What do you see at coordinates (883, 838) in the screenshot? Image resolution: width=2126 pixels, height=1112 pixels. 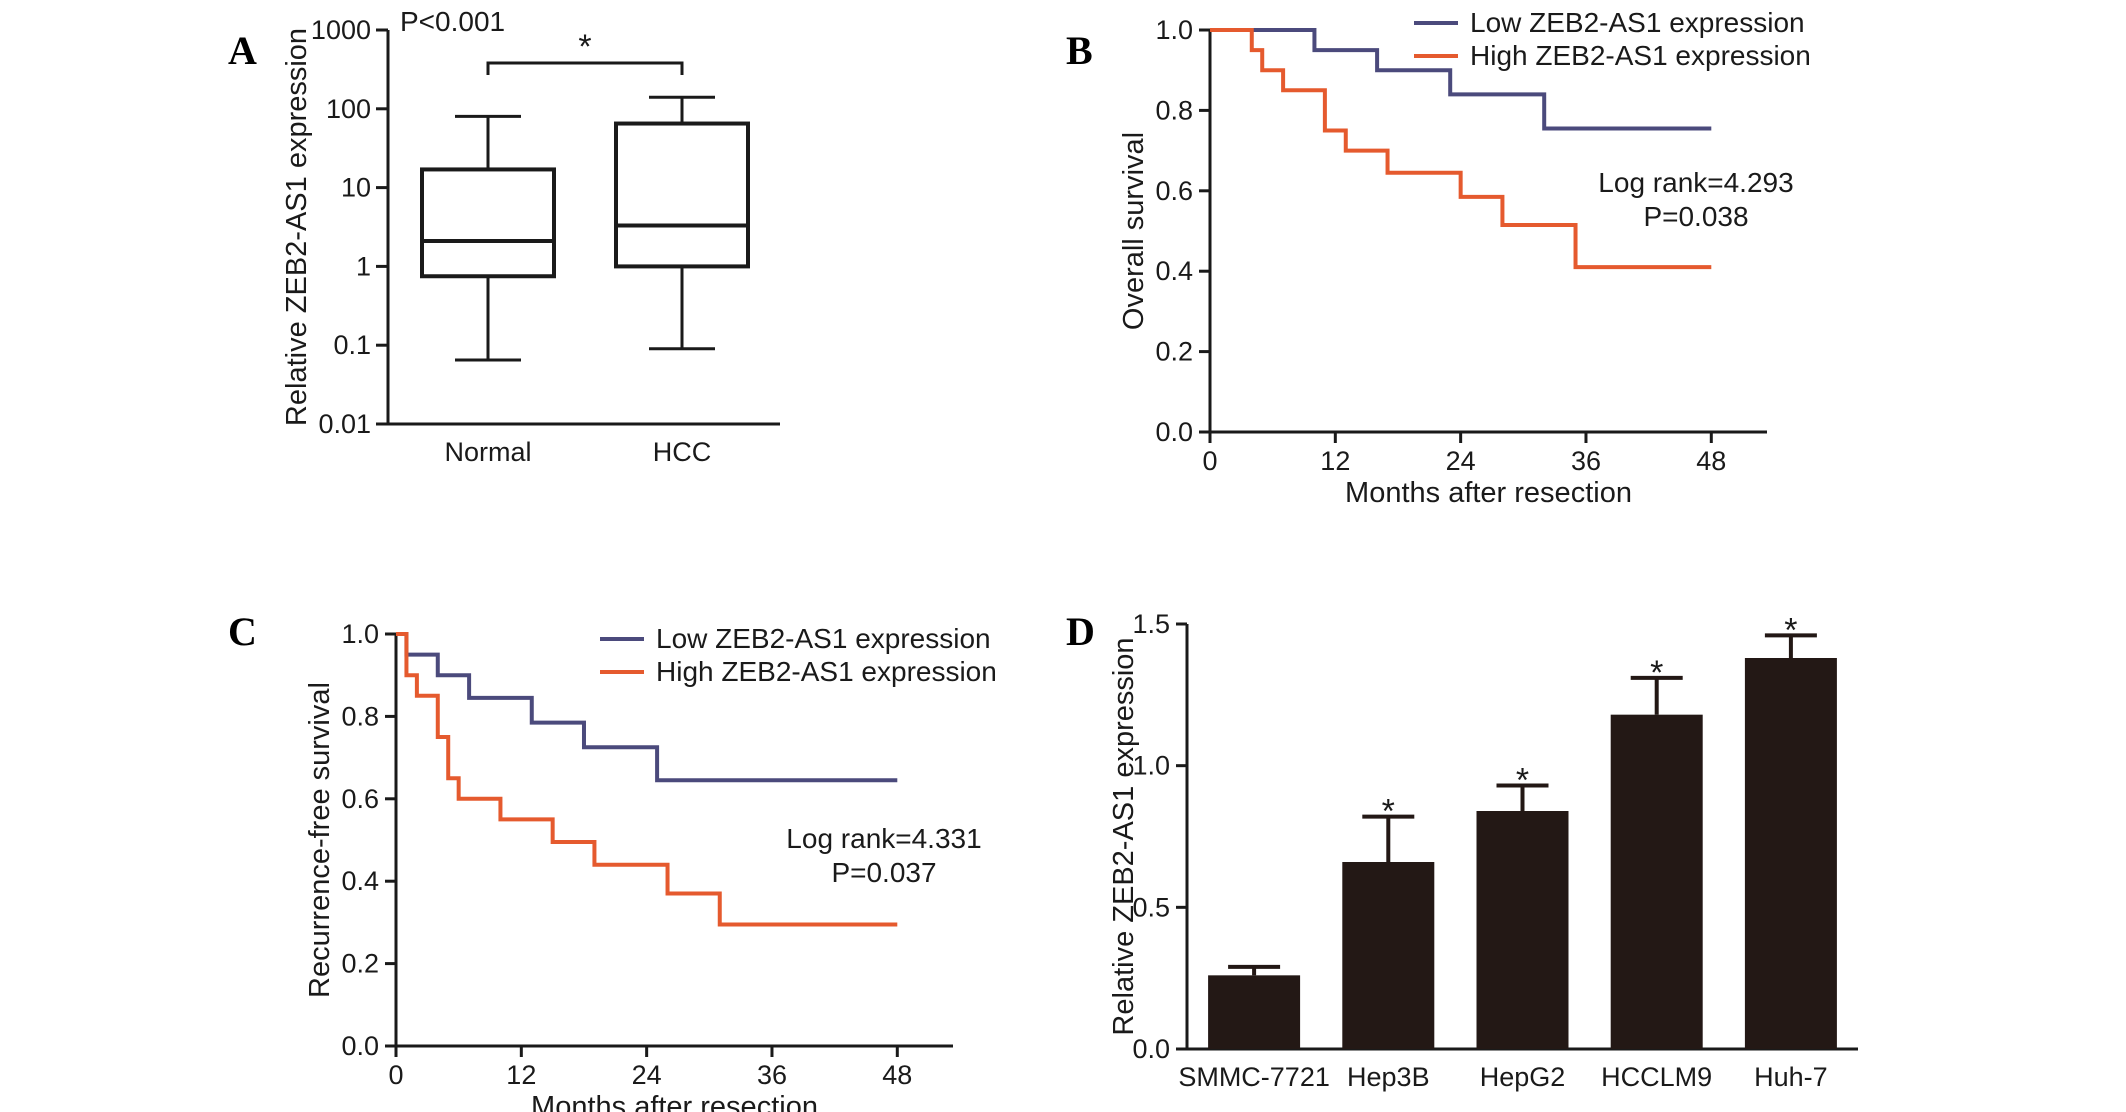 I see `log-rank-annotation: Log rank=4.331` at bounding box center [883, 838].